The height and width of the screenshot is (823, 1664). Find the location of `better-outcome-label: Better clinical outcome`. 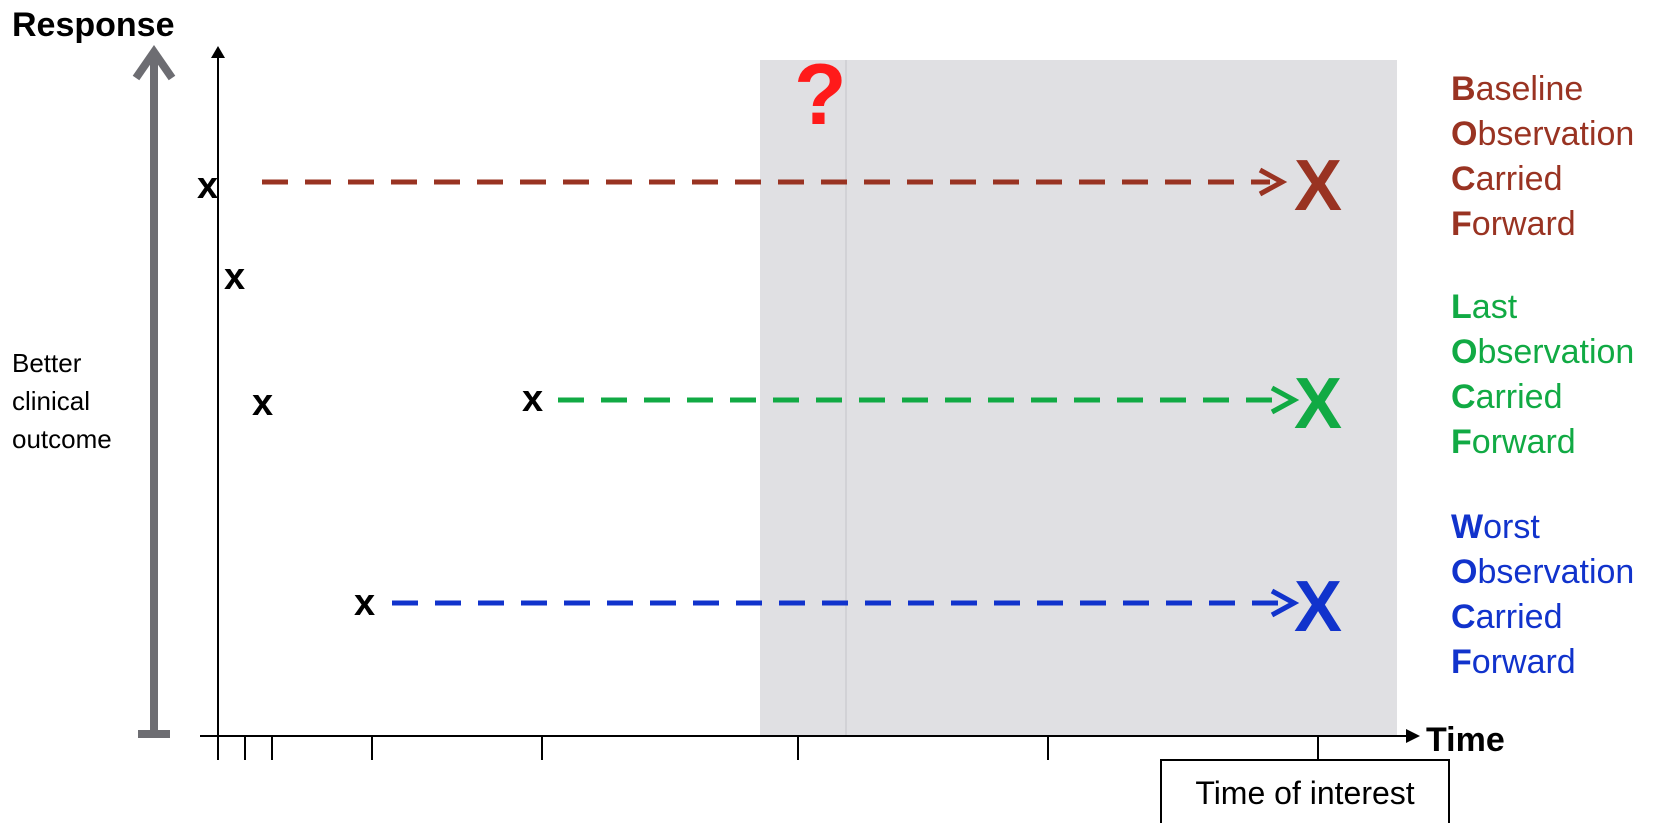

better-outcome-label: Better clinical outcome is located at coordinates (62, 401).